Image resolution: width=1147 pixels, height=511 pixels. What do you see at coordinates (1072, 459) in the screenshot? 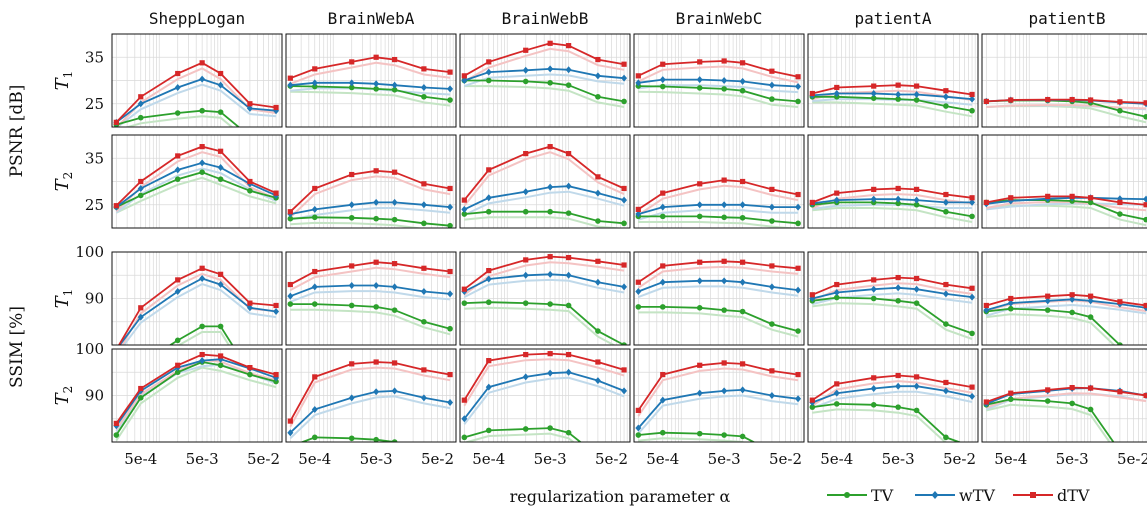
I see `x-tick-label: 5e-3` at bounding box center [1072, 459].